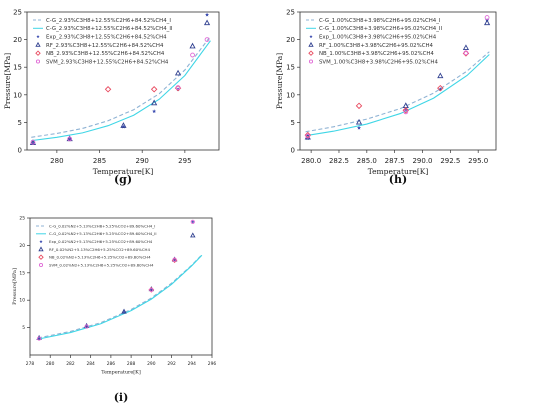 The width and height of the screenshot is (550, 411). What do you see at coordinates (106, 37) in the screenshot?
I see `legend-entry-label: Exp_2.93%C3H8+12.55%C2H6+84.52%CH4` at bounding box center [106, 37].